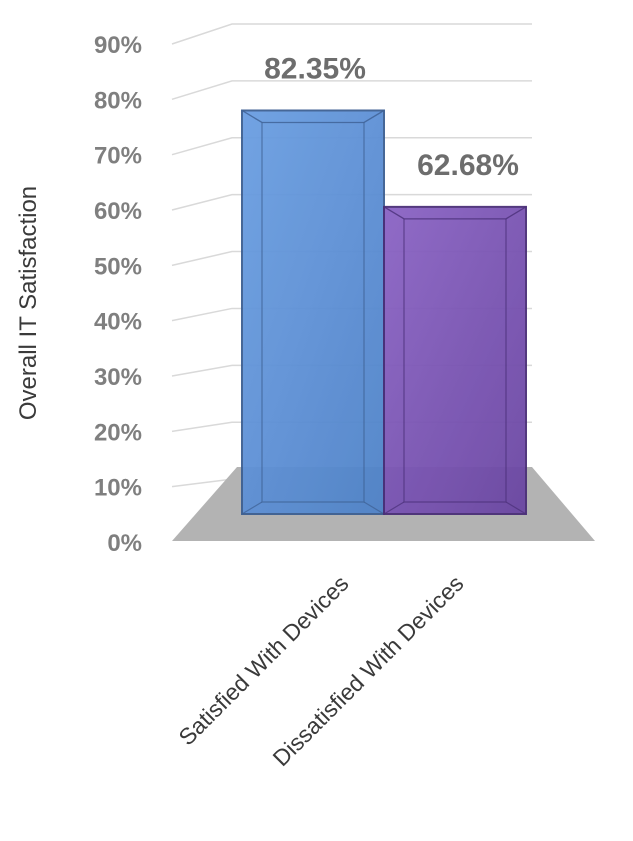 The height and width of the screenshot is (841, 633). I want to click on y-tick-label: 40%, so click(118, 322).